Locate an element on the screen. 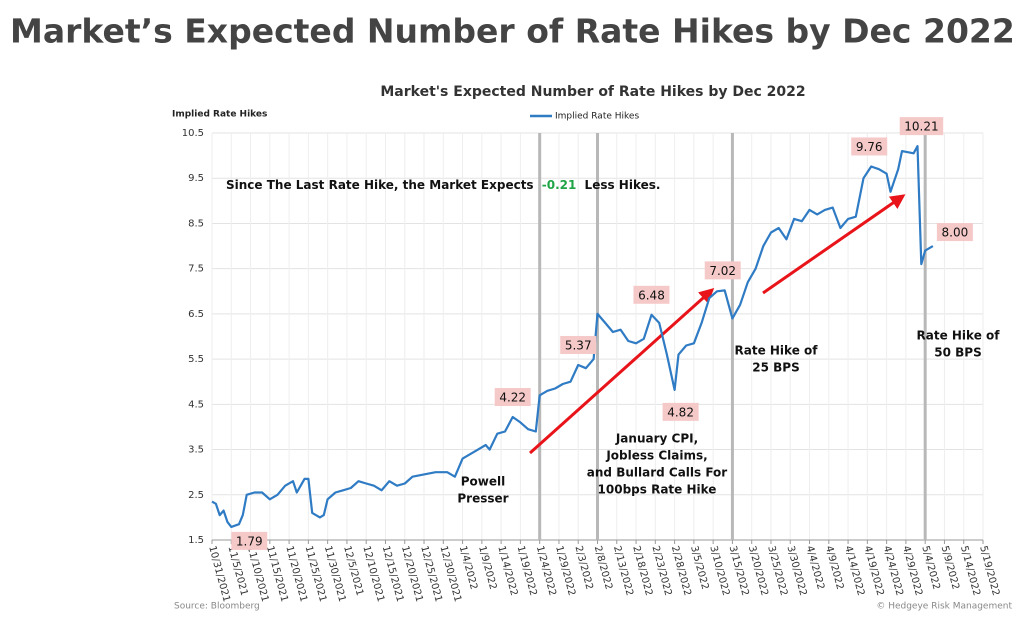  x-tick-label: 4/9/2022 is located at coordinates (834, 568).